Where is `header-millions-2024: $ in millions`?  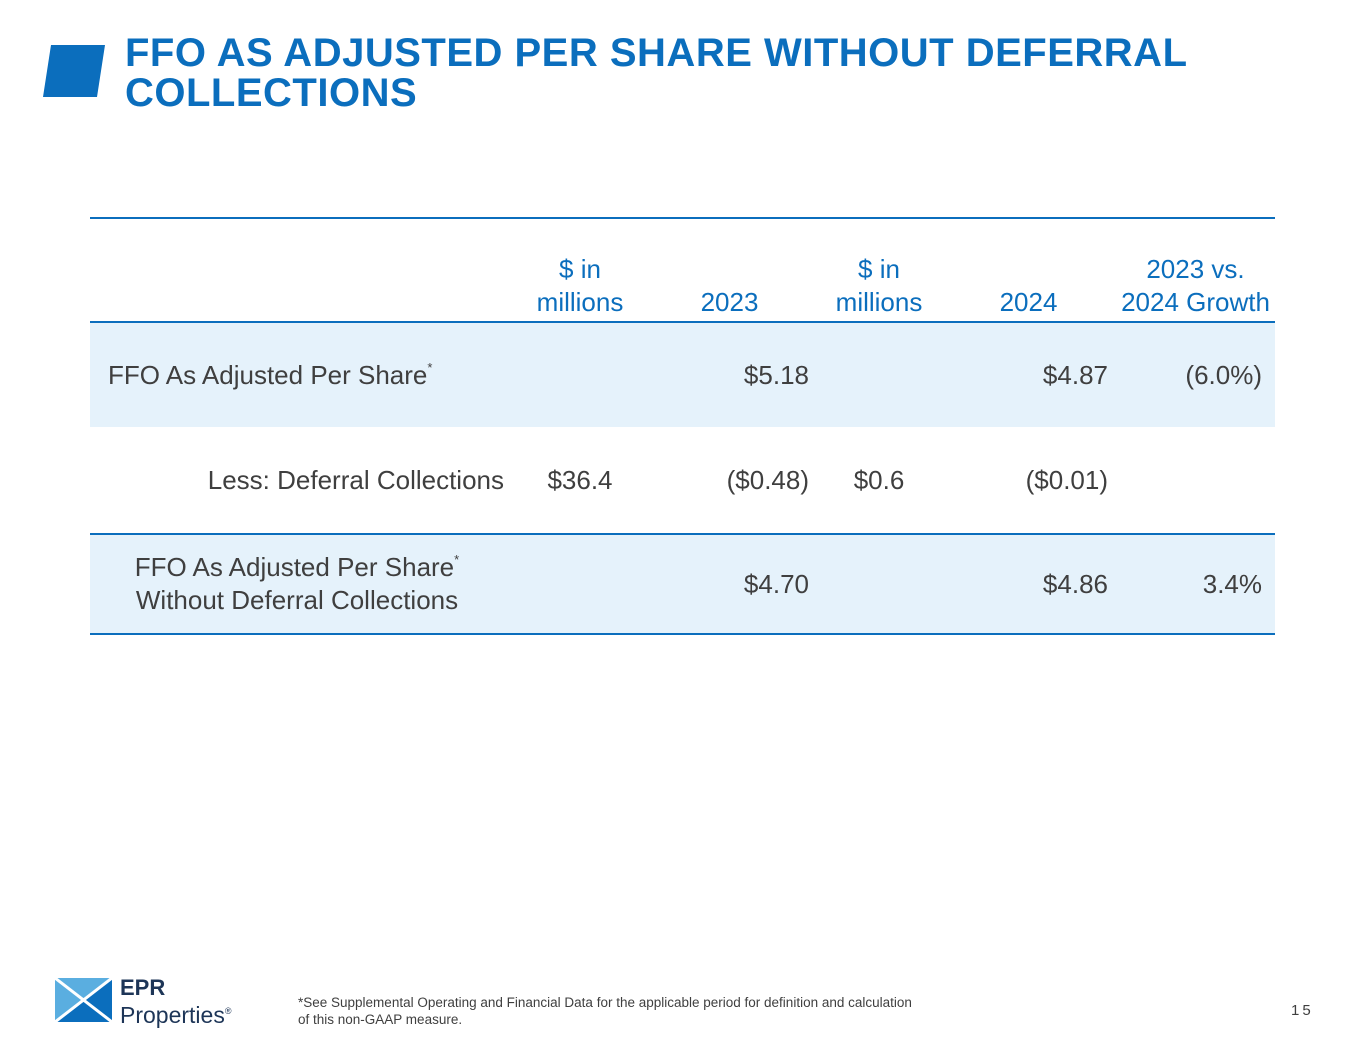 header-millions-2024: $ in millions is located at coordinates (879, 270).